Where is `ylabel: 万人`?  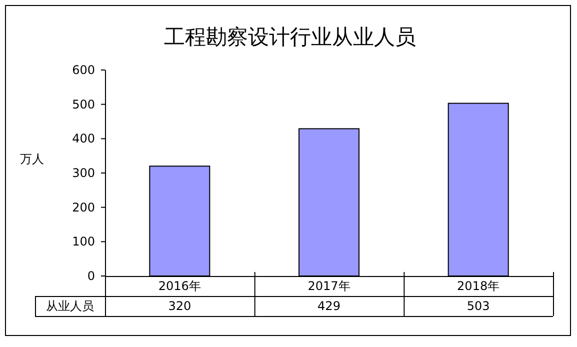 ylabel: 万人 is located at coordinates (32, 159).